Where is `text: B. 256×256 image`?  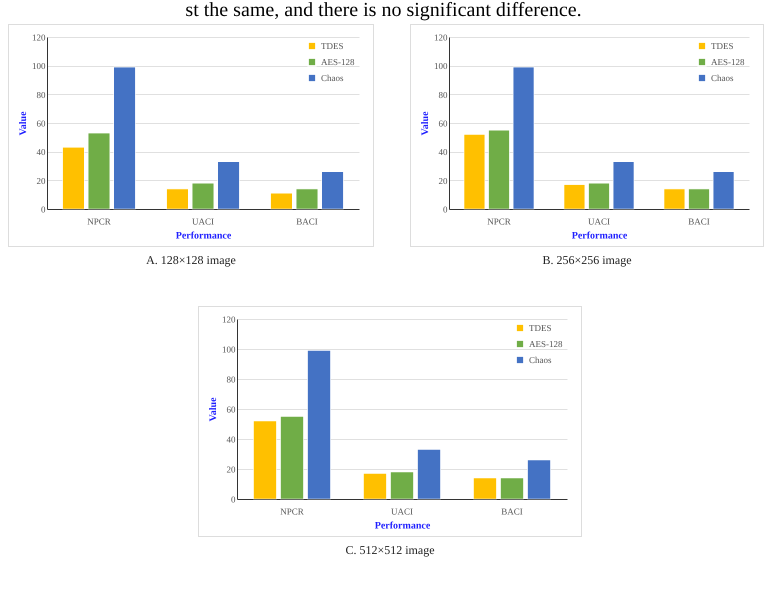
text: B. 256×256 image is located at coordinates (587, 260).